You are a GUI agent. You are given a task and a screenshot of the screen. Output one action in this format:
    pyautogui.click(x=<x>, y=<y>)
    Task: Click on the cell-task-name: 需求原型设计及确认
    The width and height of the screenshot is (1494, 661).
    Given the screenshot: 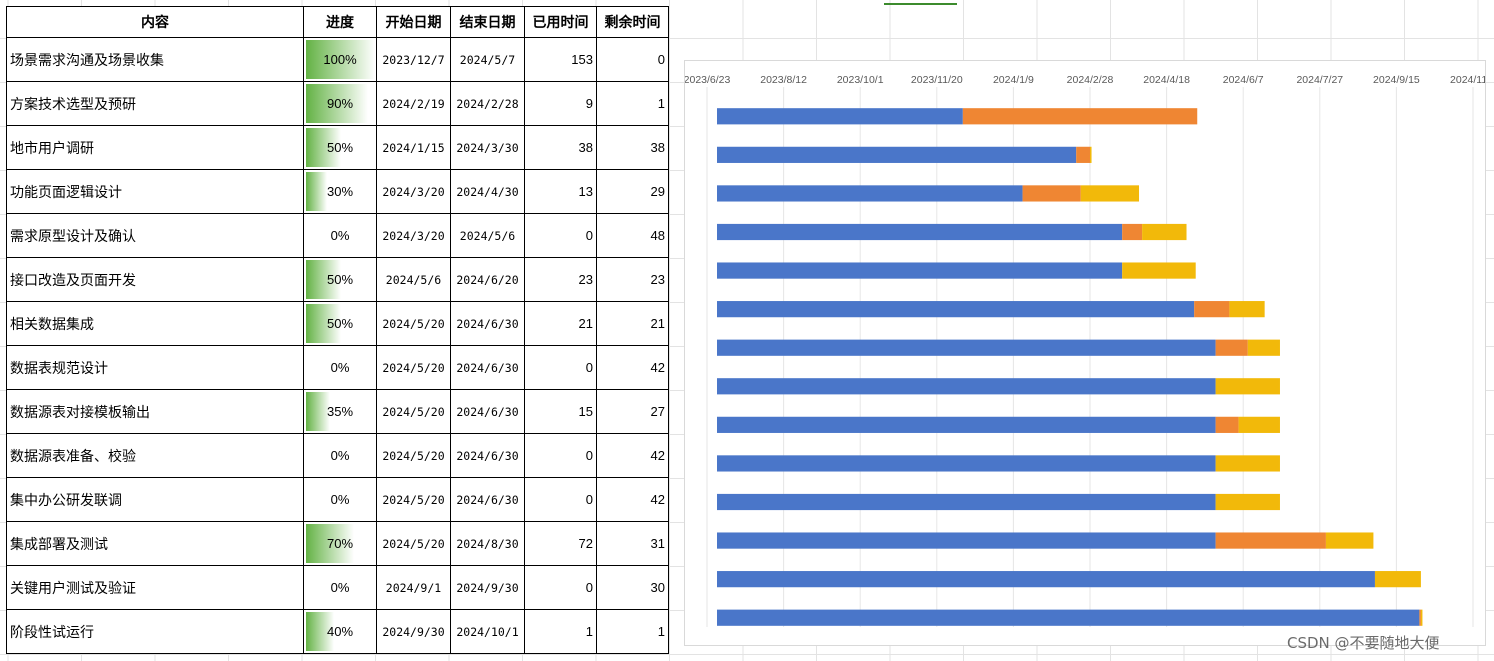 What is the action you would take?
    pyautogui.click(x=155, y=235)
    